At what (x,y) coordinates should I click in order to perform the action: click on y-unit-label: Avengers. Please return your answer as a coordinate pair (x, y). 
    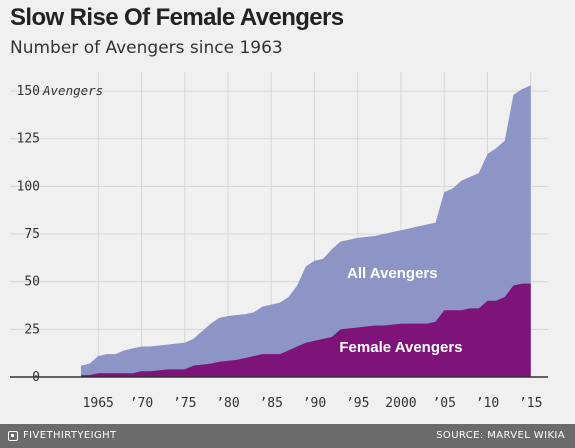
    Looking at the image, I should click on (72, 90).